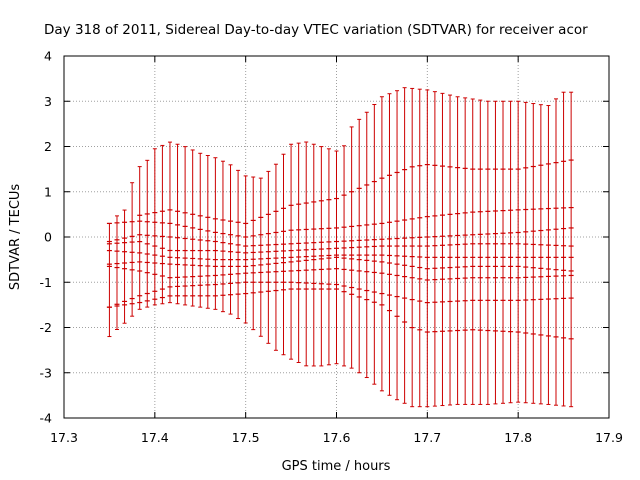  I want to click on x-tick-label: 17.7, so click(427, 437).